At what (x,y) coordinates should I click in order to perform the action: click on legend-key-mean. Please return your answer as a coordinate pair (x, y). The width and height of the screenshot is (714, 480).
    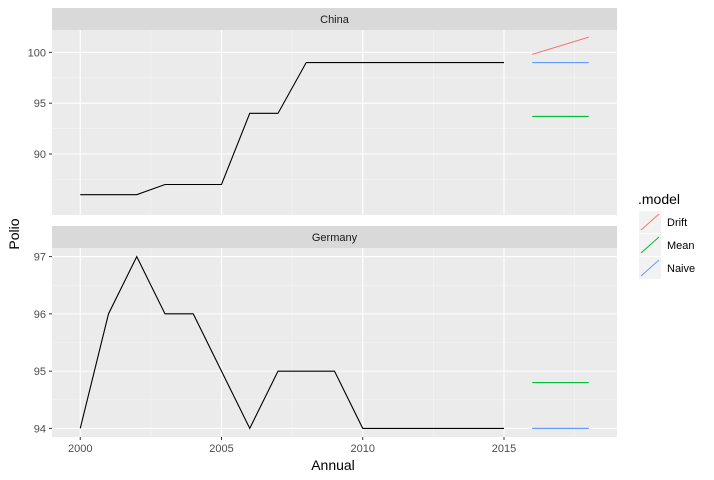
    Looking at the image, I should click on (650, 245).